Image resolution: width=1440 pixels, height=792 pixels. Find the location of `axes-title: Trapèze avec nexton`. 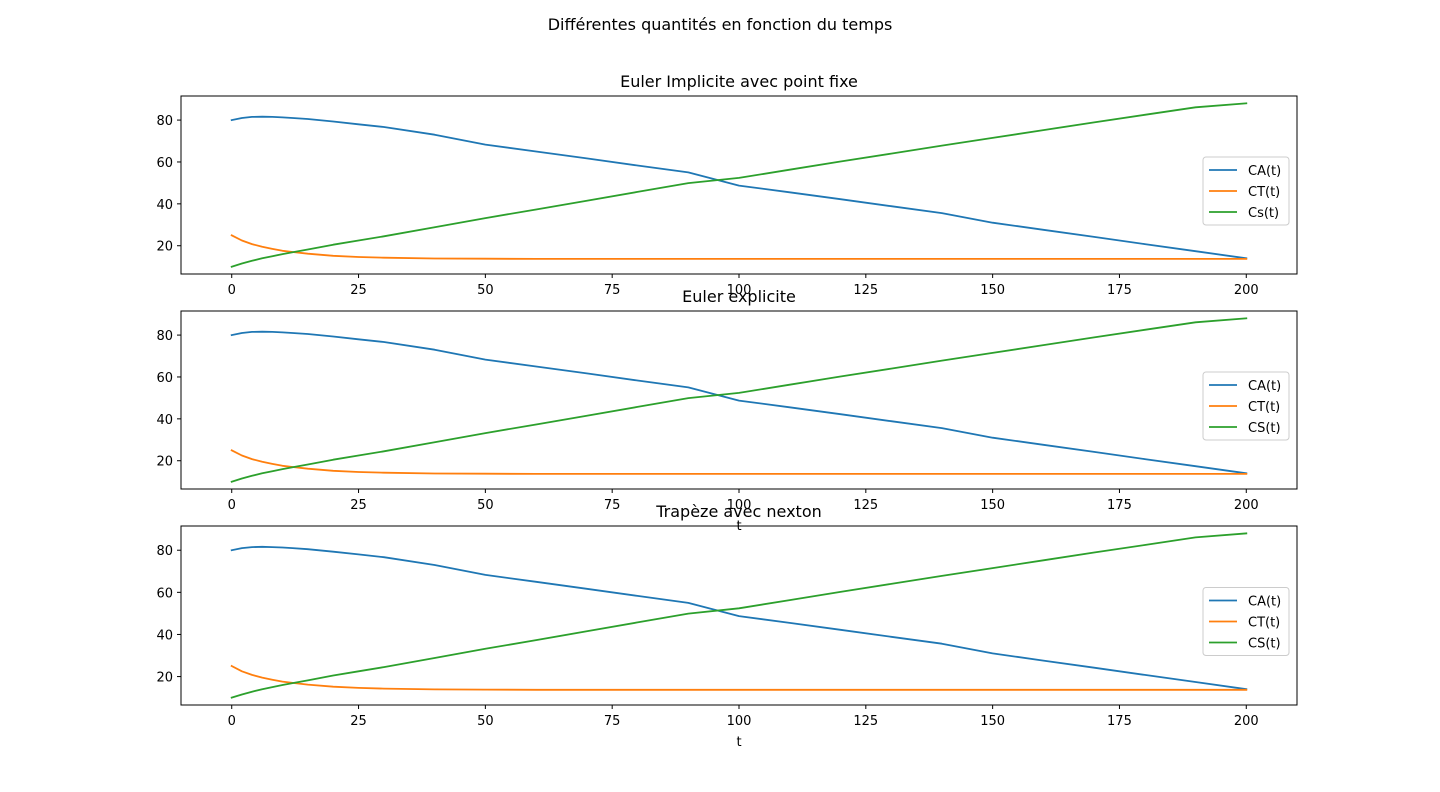

axes-title: Trapèze avec nexton is located at coordinates (738, 511).